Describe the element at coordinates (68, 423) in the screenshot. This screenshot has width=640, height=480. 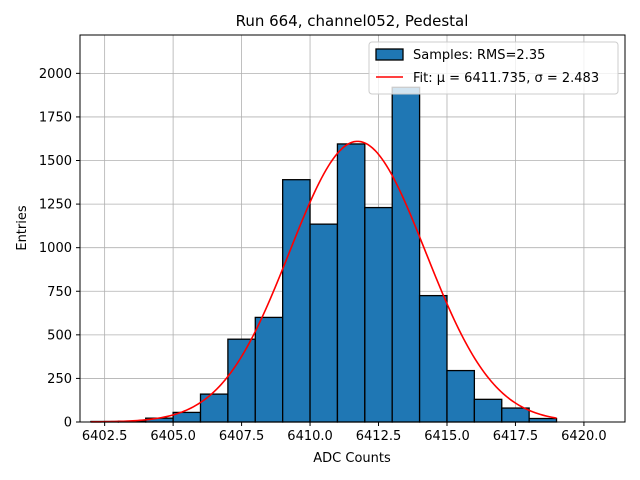
I see `y-tick-label: 0` at that location.